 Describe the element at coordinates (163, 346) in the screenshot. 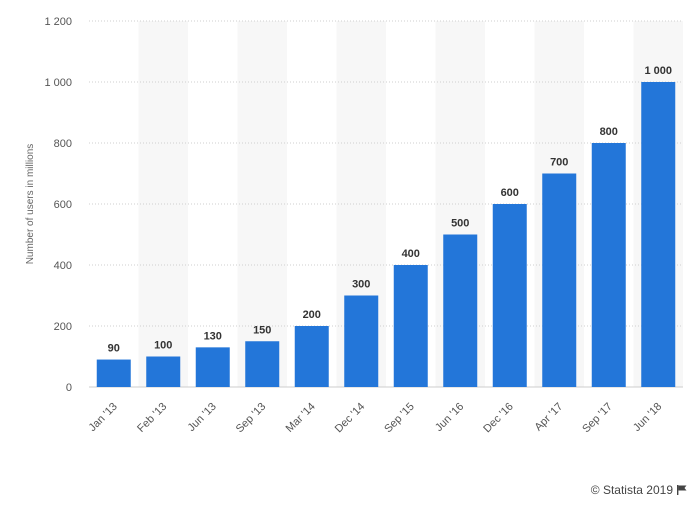

I see `data-label: 100` at that location.